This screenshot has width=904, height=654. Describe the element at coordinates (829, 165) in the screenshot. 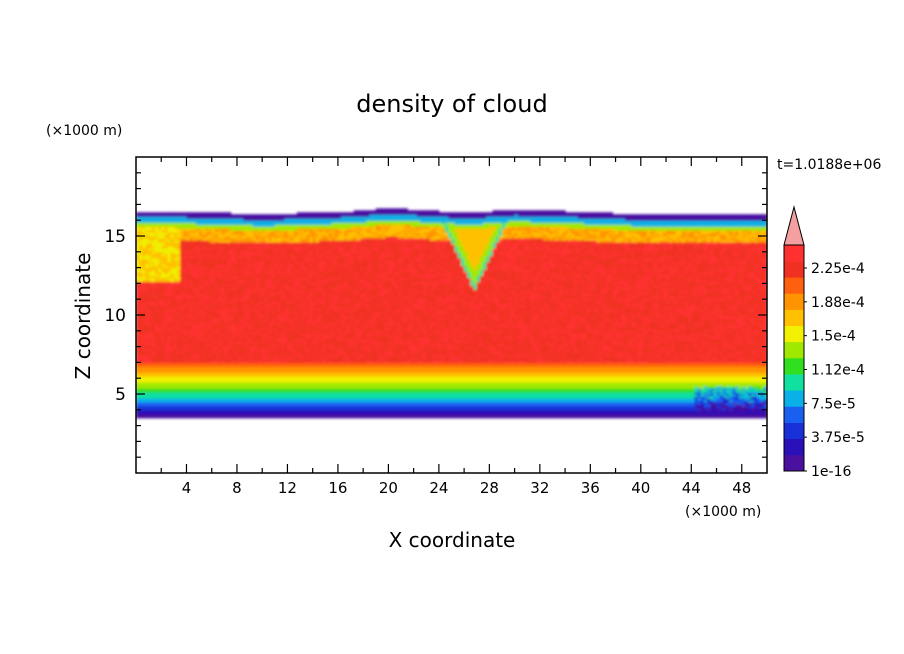

I see `time-label: t=1.0188e+06` at that location.